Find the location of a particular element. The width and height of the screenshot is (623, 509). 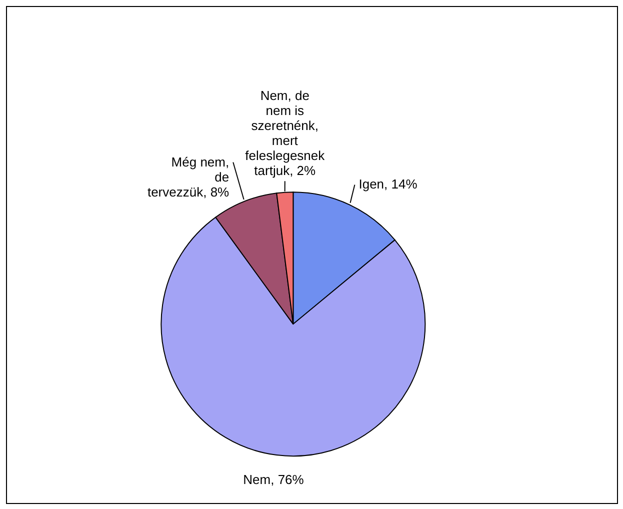

slice-label: Még nem, de tervezzük, 8% is located at coordinates (188, 177).